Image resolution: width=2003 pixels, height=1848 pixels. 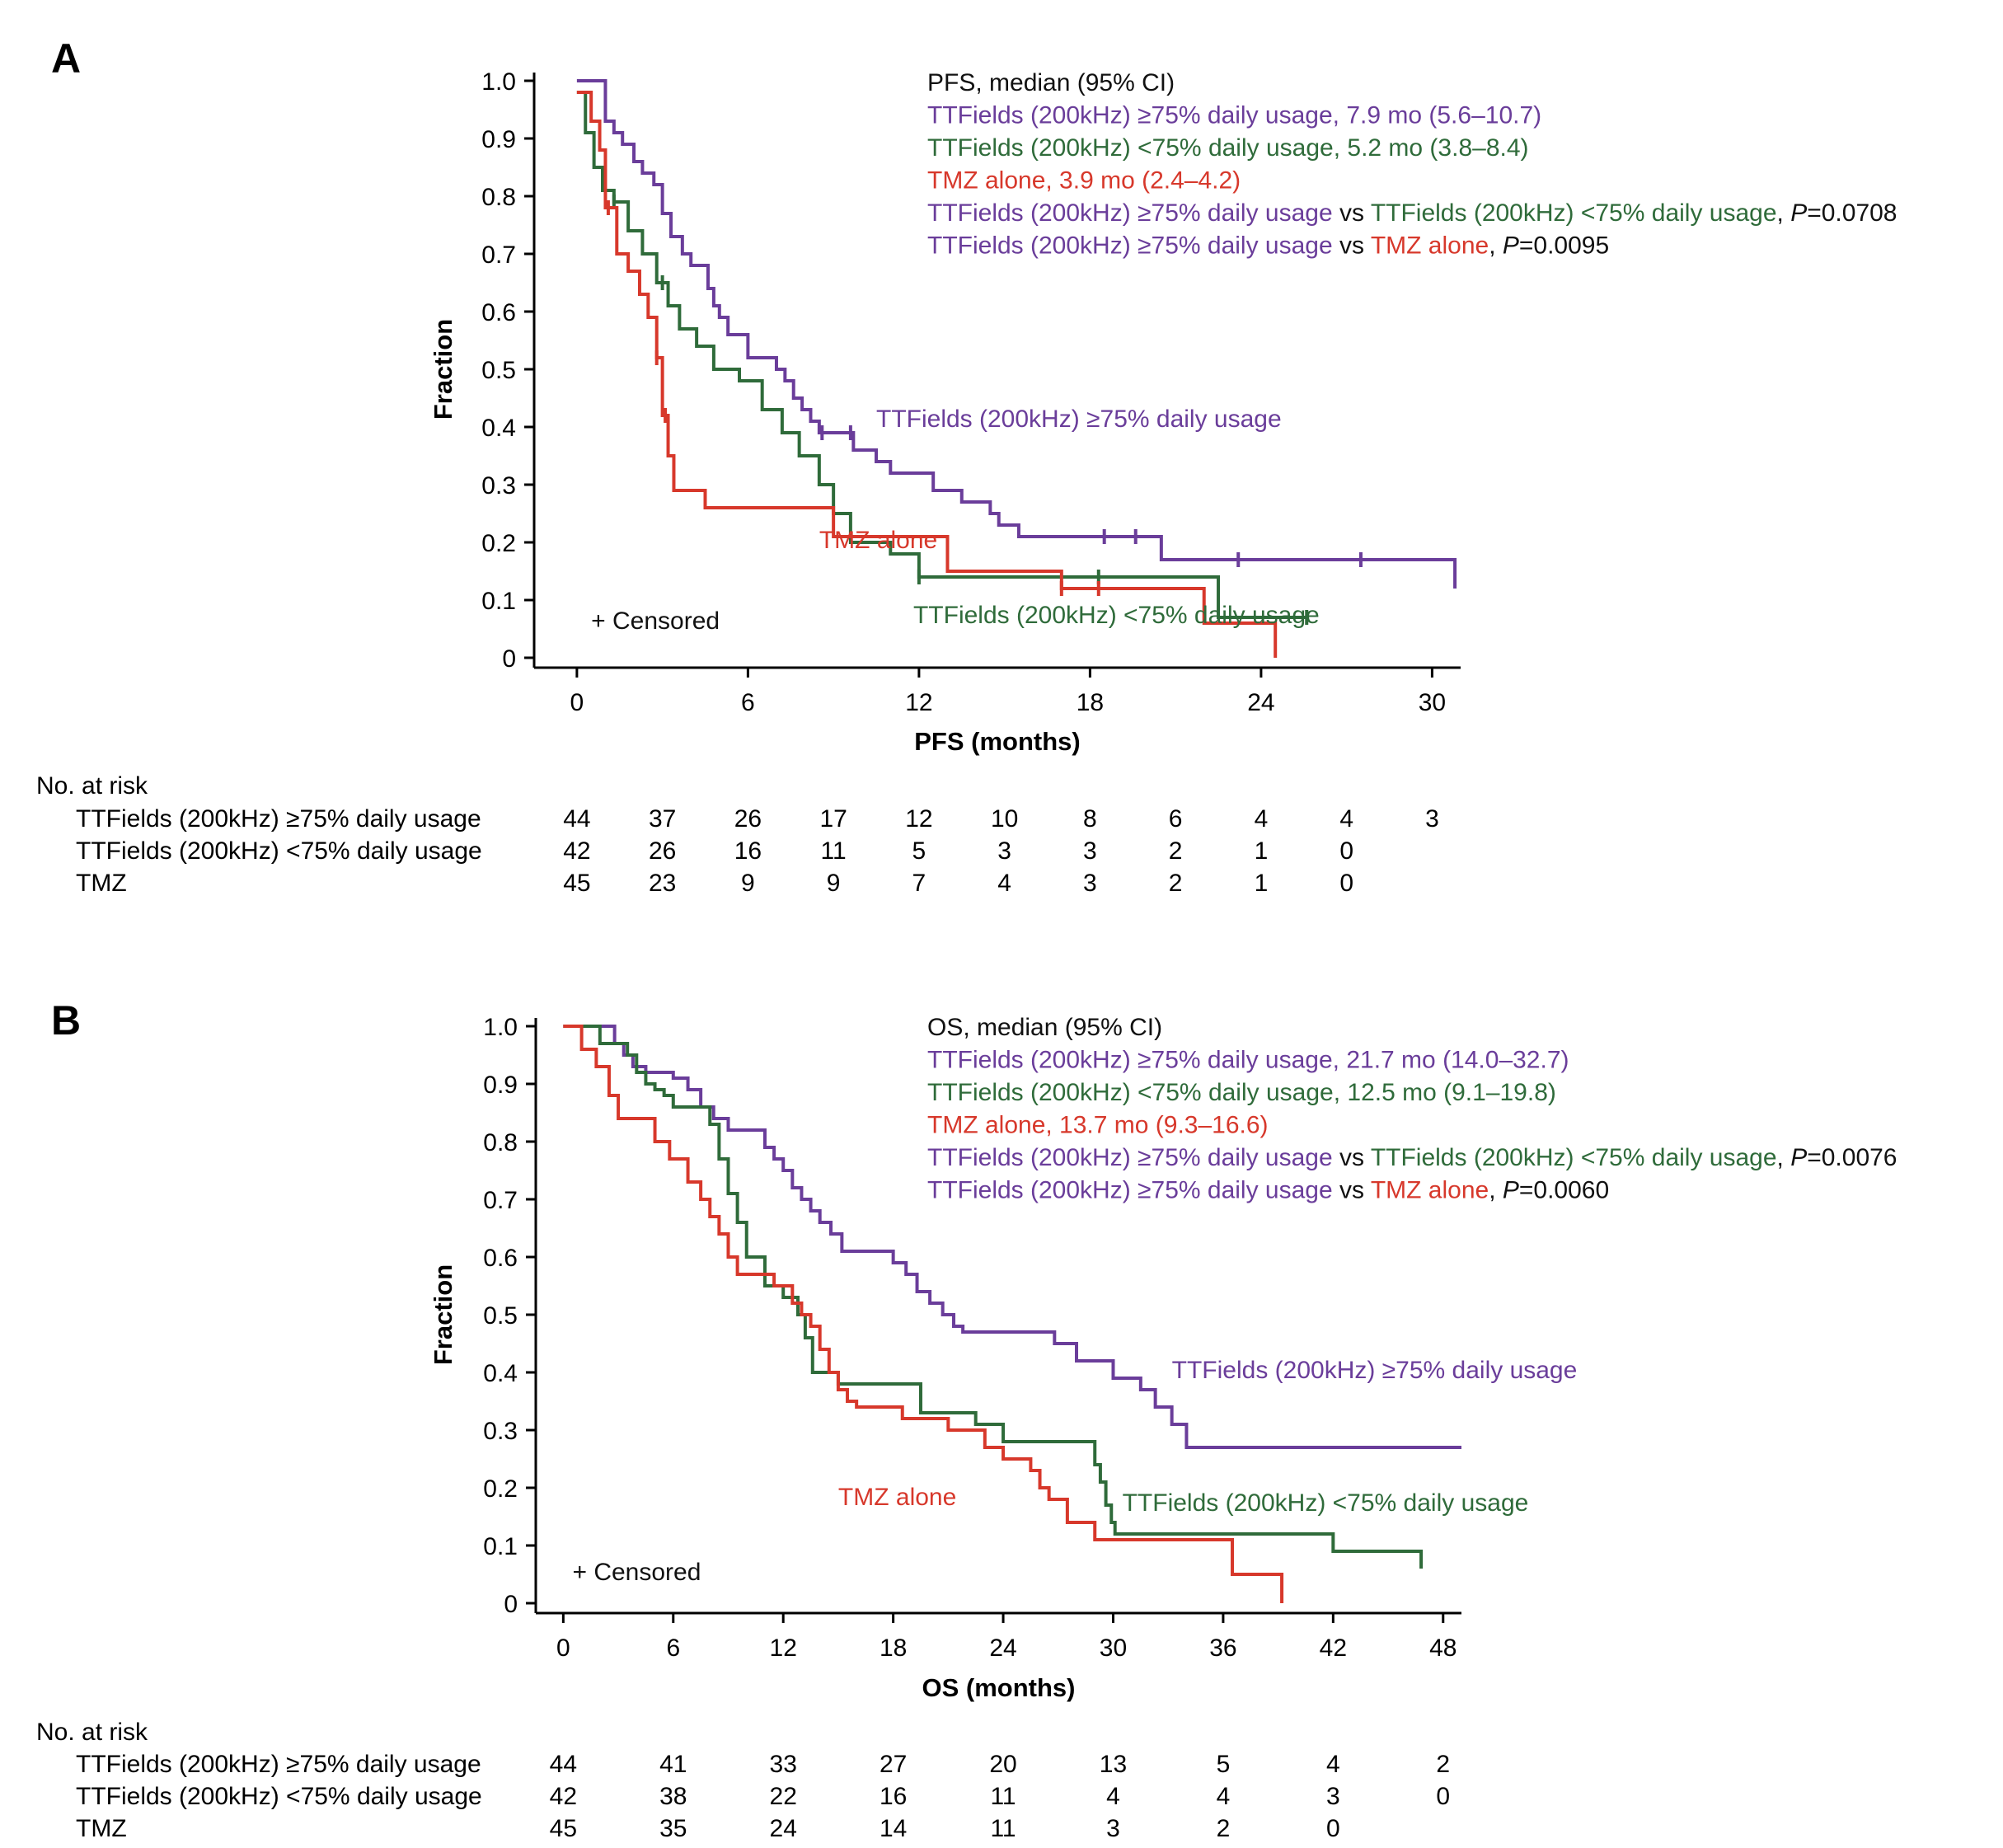 I want to click on legend-segment: TMZ alone, 13.7 mo (9.3–16.6), so click(x=1098, y=1125).